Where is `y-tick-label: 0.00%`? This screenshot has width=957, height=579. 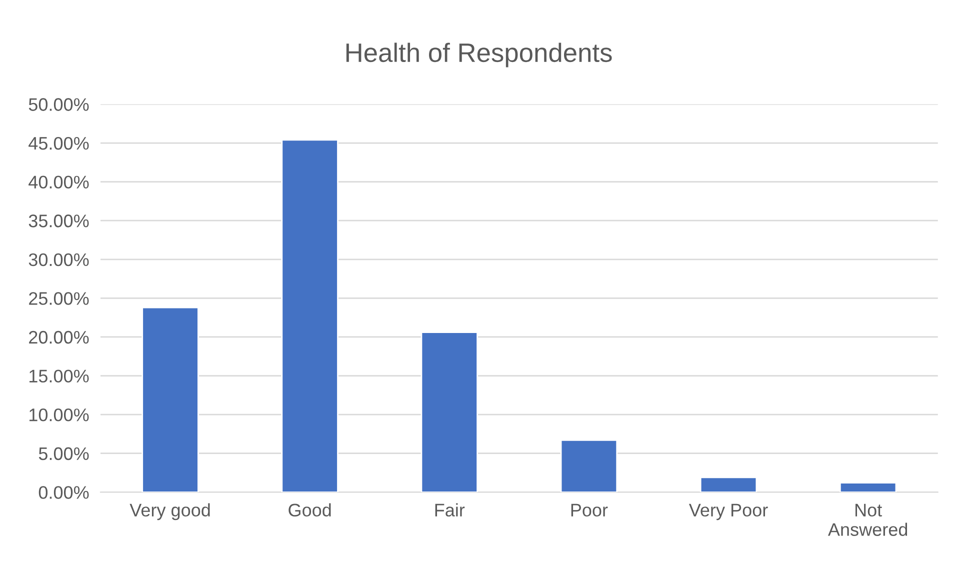 y-tick-label: 0.00% is located at coordinates (63, 492).